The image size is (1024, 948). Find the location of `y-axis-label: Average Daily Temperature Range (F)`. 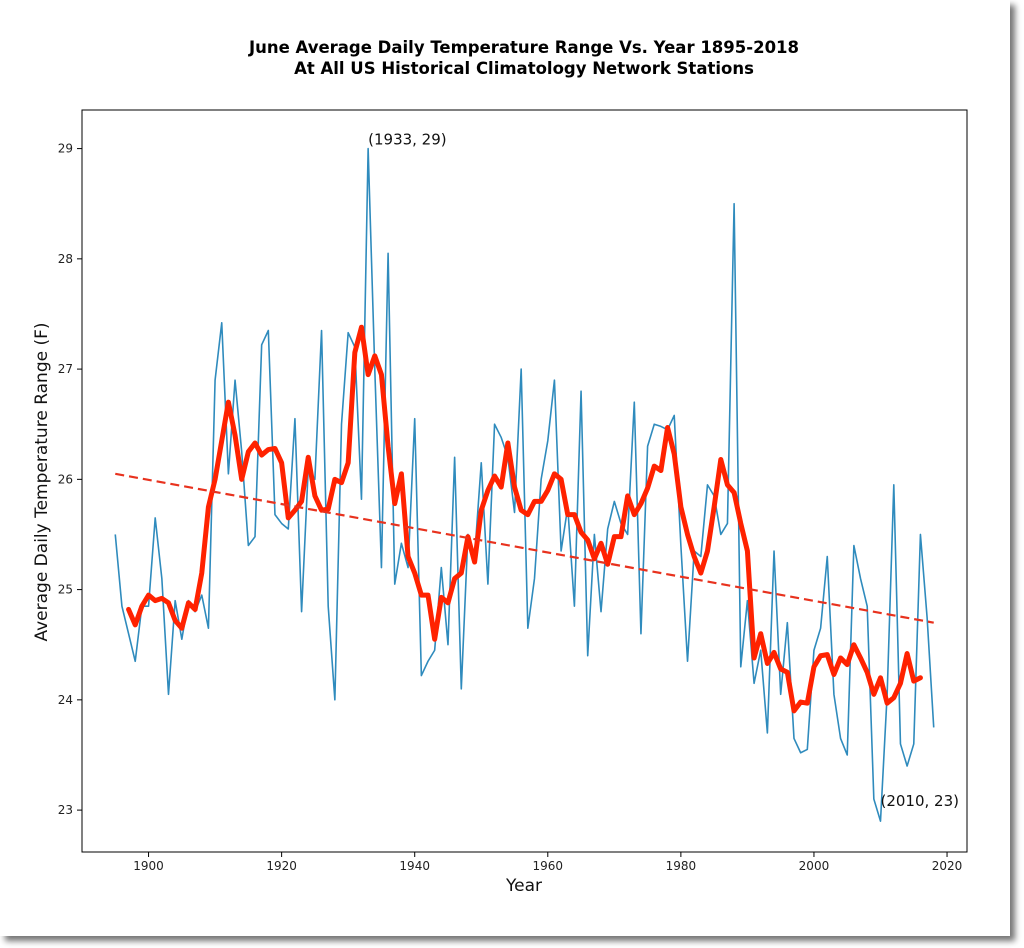

y-axis-label: Average Daily Temperature Range (F) is located at coordinates (42, 481).